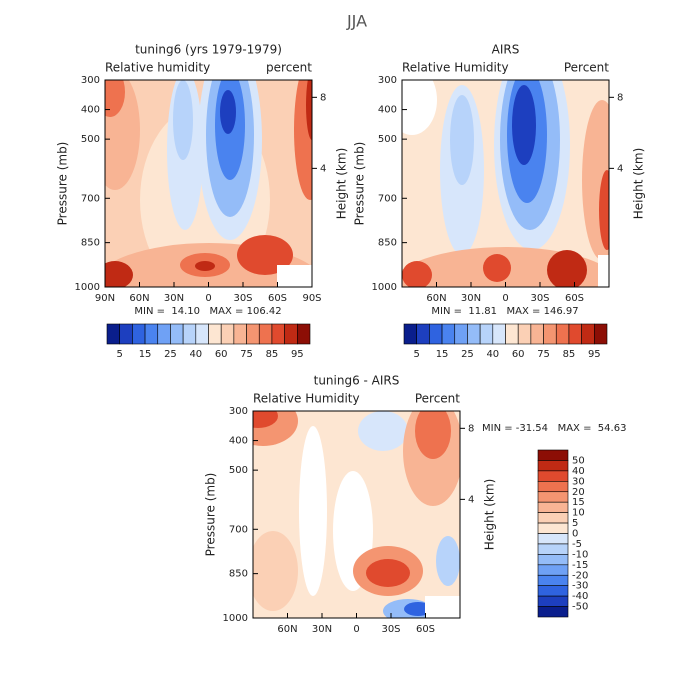  I want to click on colorbar-label: 0, so click(575, 534).